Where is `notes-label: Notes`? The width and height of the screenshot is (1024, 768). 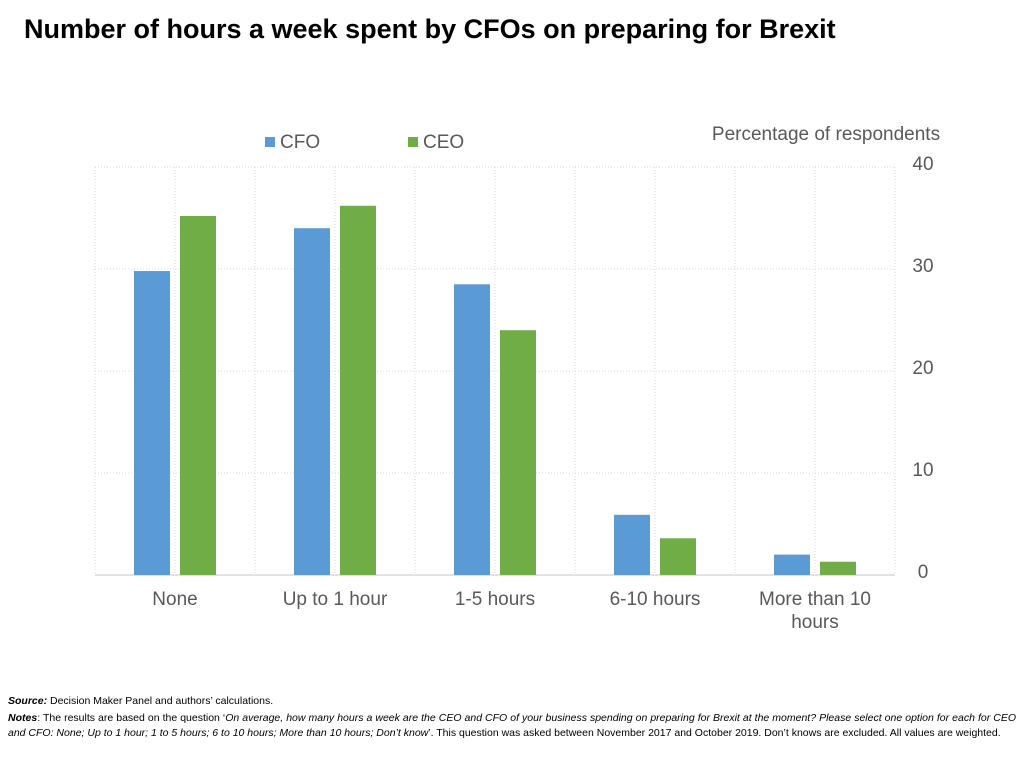 notes-label: Notes is located at coordinates (23, 718).